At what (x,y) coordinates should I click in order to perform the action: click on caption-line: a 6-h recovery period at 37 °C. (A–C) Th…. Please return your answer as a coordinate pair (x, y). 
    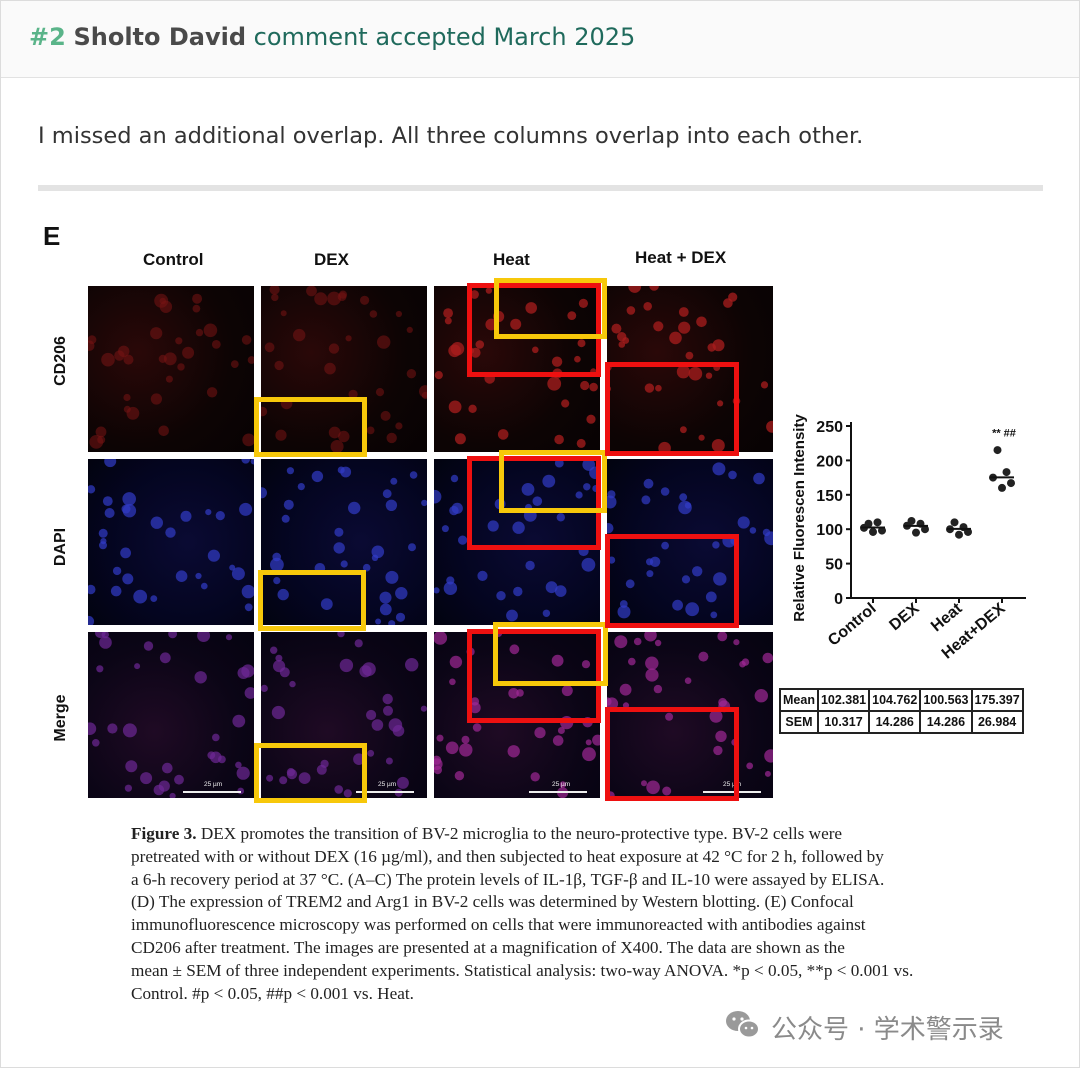
    Looking at the image, I should click on (508, 879).